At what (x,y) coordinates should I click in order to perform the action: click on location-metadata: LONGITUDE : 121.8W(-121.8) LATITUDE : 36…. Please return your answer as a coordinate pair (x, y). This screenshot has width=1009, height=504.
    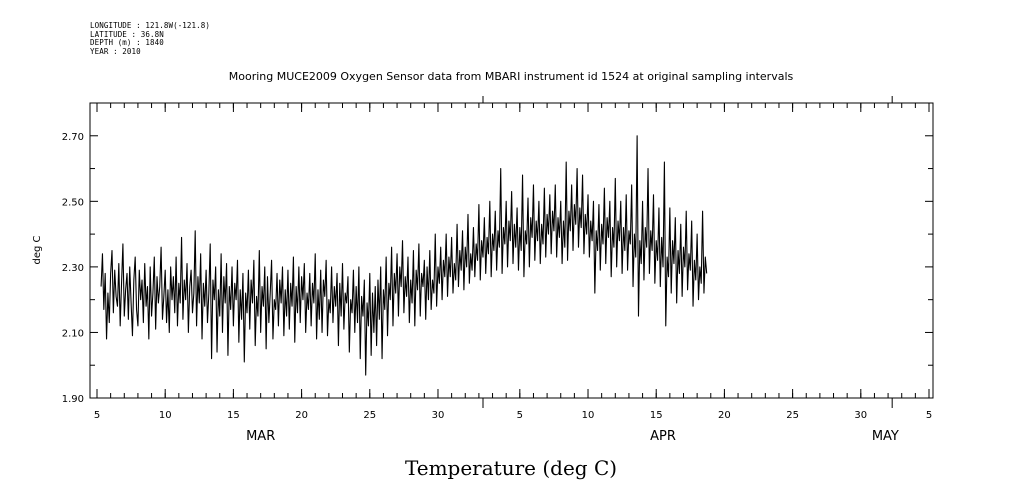
    Looking at the image, I should click on (150, 38).